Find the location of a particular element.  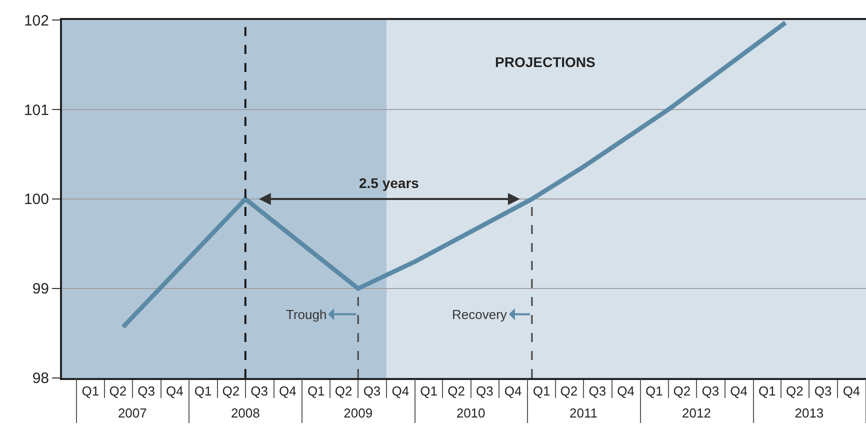

annotation: 2.5 years is located at coordinates (389, 183).